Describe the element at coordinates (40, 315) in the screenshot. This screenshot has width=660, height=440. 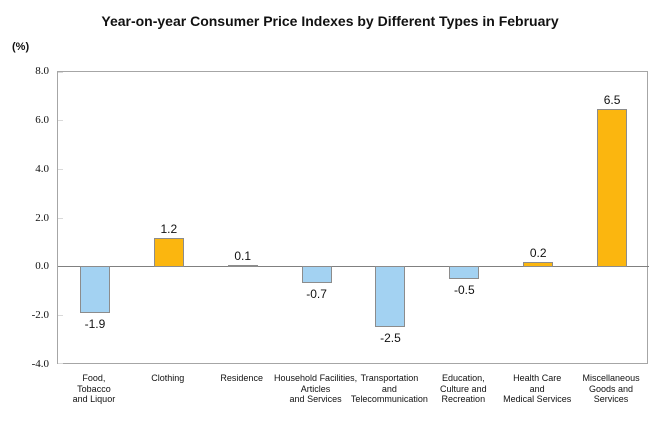
I see `y-tick-label: -2.0` at that location.